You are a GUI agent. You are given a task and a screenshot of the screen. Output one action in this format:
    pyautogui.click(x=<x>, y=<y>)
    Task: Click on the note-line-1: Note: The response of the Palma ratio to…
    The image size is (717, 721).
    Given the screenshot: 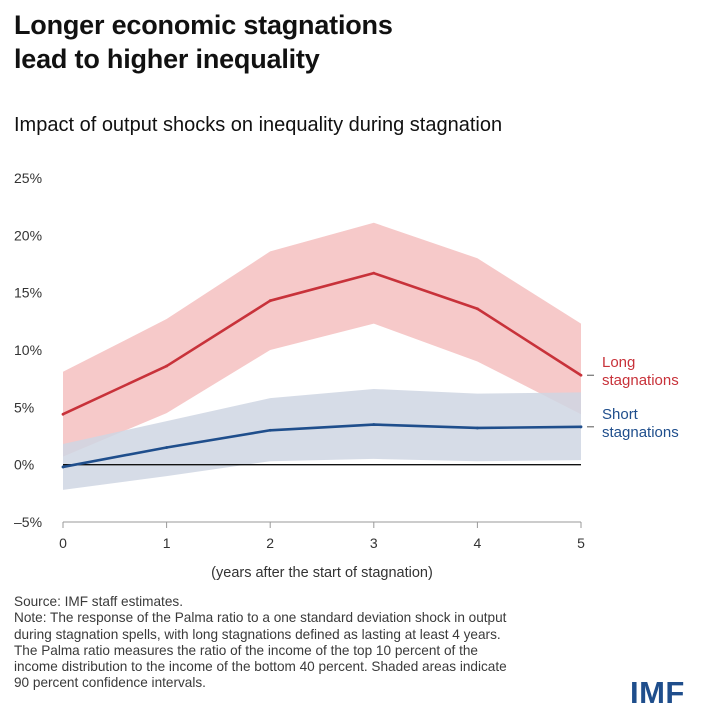 What is the action you would take?
    pyautogui.click(x=260, y=618)
    